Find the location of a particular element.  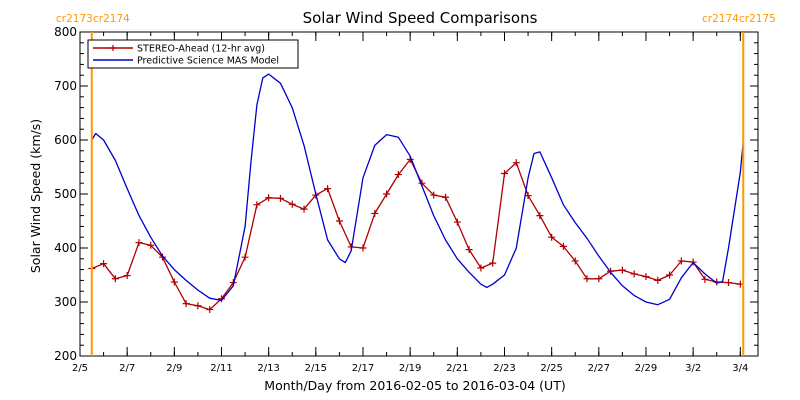

x-tick-label: 3/4 is located at coordinates (740, 368).